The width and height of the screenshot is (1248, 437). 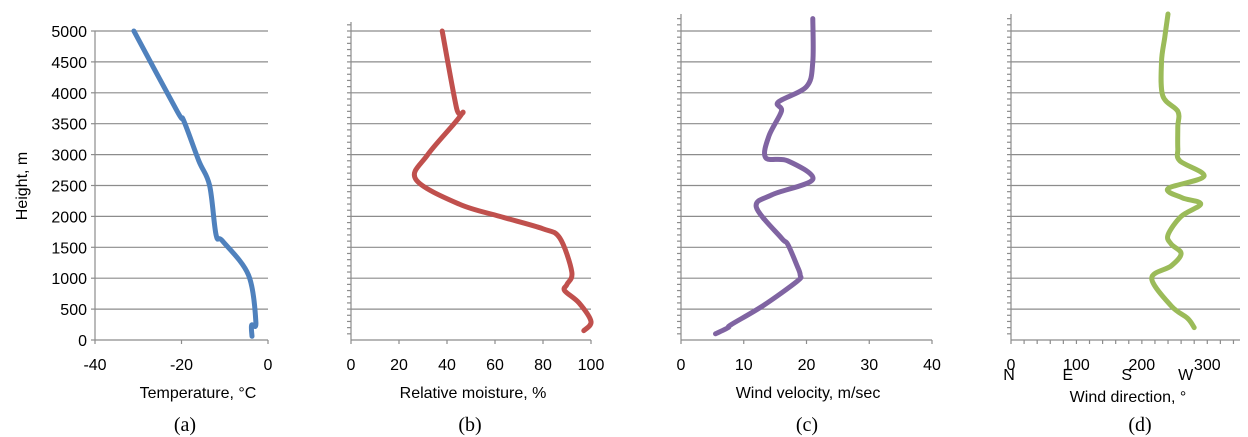 What do you see at coordinates (69, 156) in the screenshot?
I see `y-tick-label: 3000` at bounding box center [69, 156].